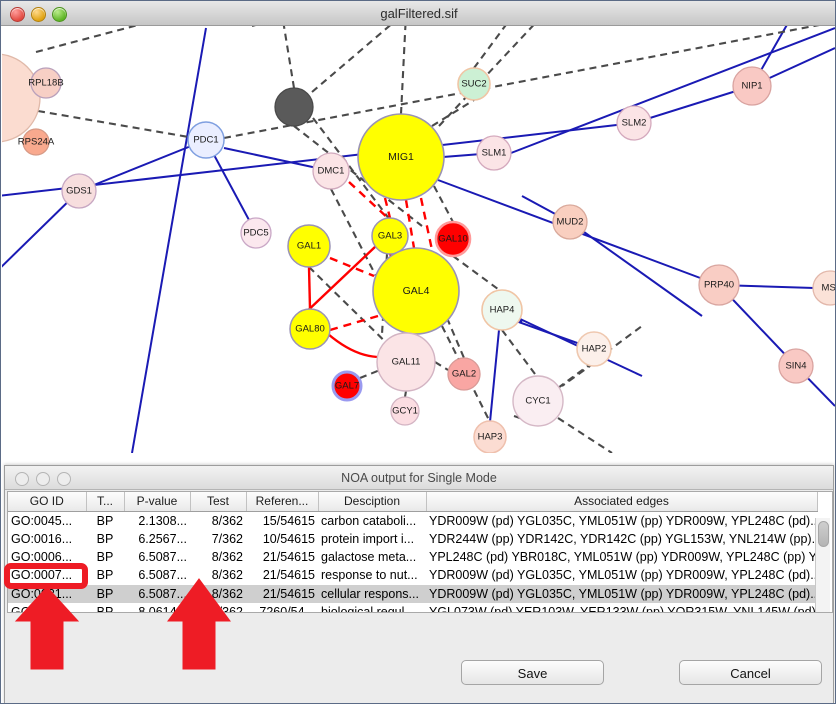 The image size is (836, 704). What do you see at coordinates (288, 538) in the screenshot?
I see `cell-reference: 10/54615` at bounding box center [288, 538].